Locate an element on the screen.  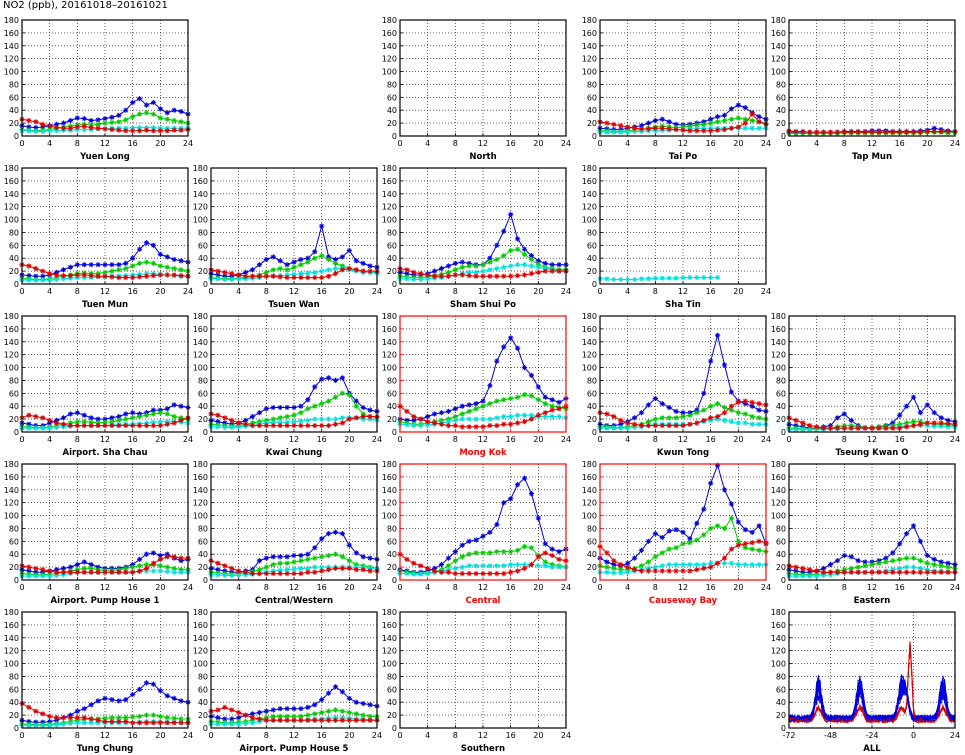
all-series-bundle is located at coordinates (872, 683).